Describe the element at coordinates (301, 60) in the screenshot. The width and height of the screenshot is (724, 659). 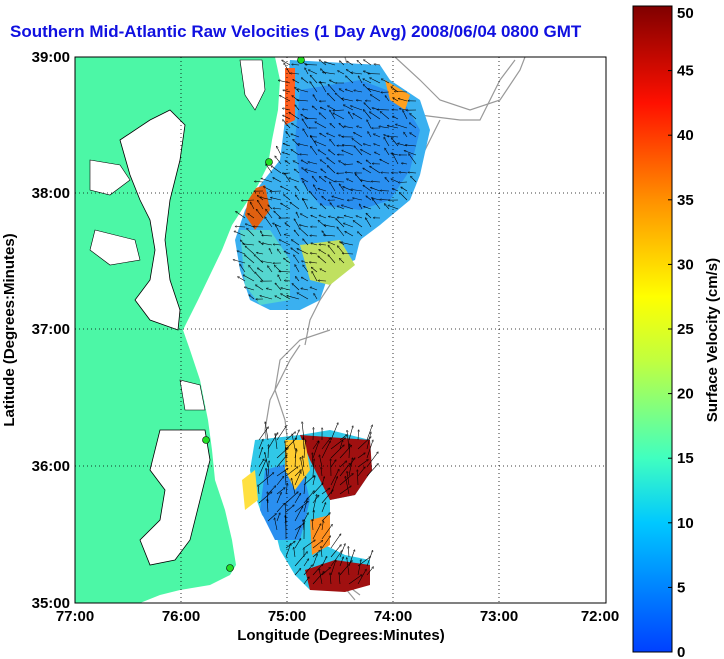
I see `station-marker` at that location.